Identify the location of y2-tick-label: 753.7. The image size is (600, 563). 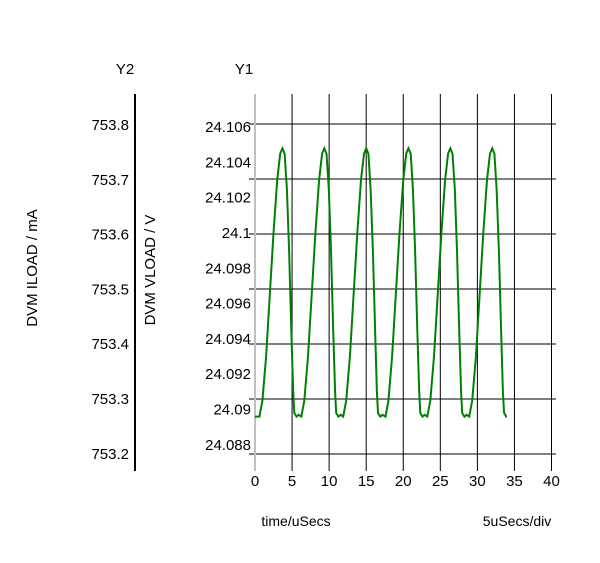
(110, 180).